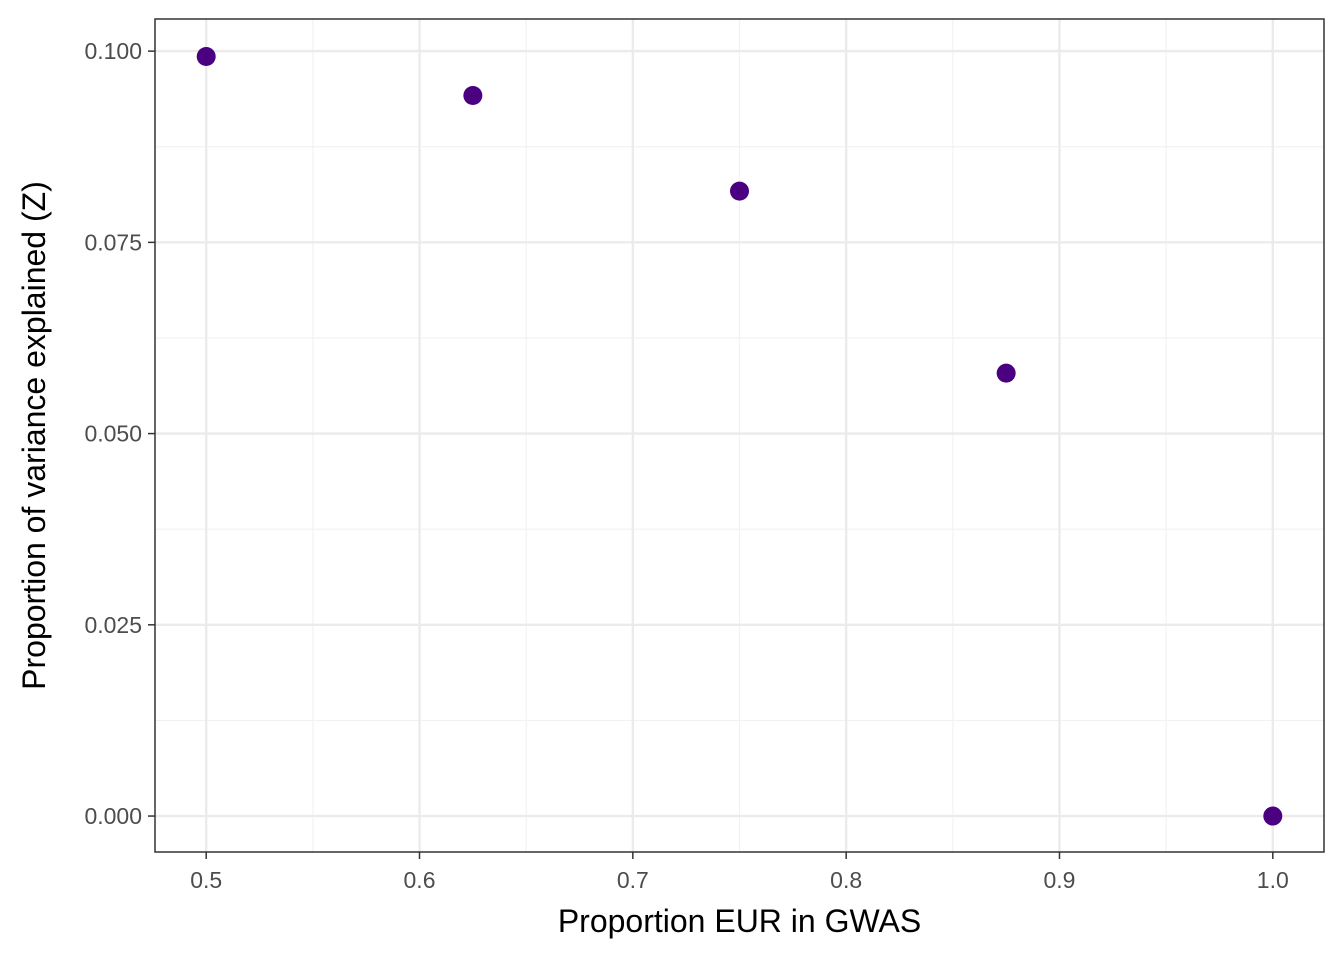  Describe the element at coordinates (739, 921) in the screenshot. I see `x-axis-title: Proportion EUR in GWAS` at that location.